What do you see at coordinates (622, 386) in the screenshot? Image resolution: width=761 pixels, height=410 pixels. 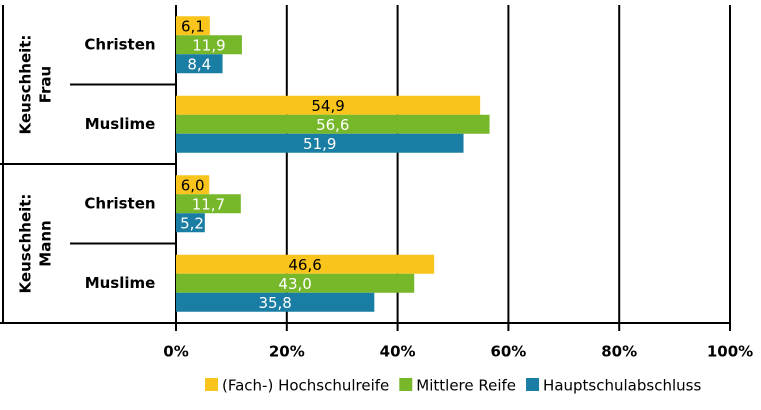 I see `legend-label: Hauptschulabschluss` at bounding box center [622, 386].